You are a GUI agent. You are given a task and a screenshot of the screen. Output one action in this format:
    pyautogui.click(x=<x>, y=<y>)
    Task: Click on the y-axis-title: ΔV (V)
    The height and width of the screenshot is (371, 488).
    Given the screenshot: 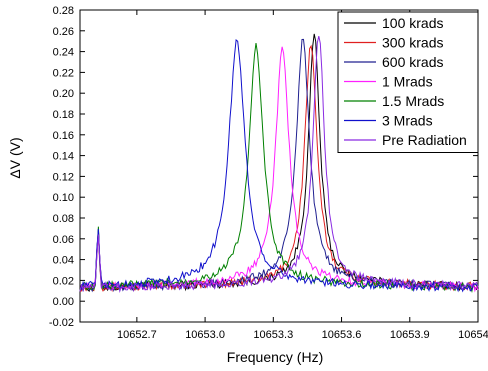 What is the action you would take?
    pyautogui.click(x=15, y=157)
    